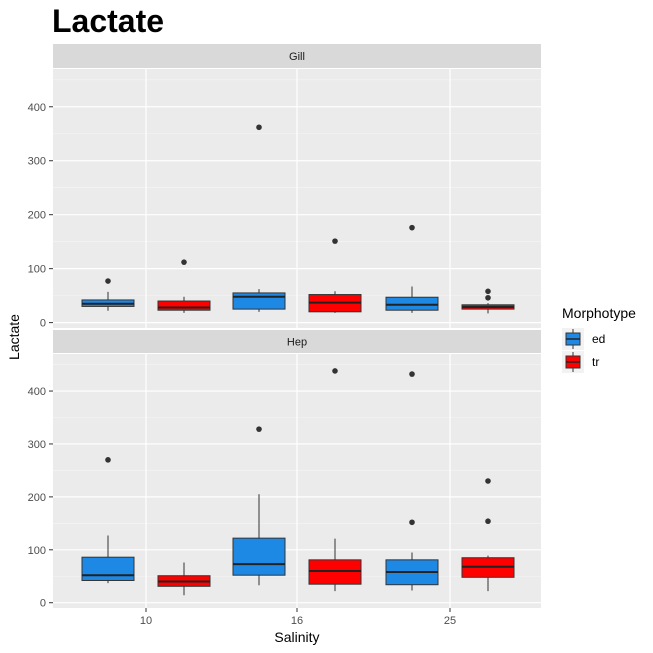  Describe the element at coordinates (583, 339) in the screenshot. I see `legend-key-ed: ed` at that location.